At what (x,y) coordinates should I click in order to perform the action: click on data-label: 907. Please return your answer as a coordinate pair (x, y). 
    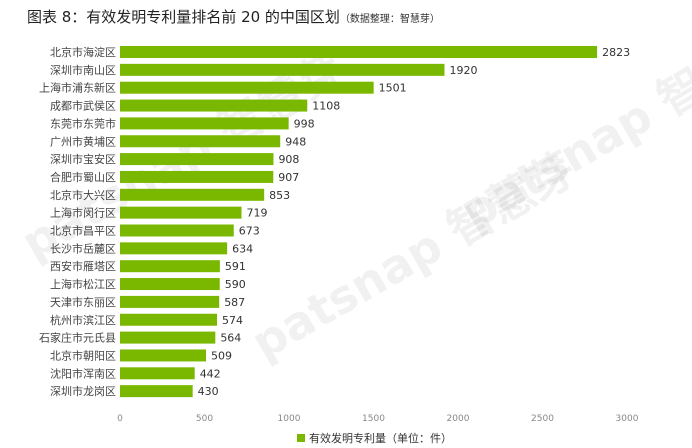
    Looking at the image, I should click on (288, 177).